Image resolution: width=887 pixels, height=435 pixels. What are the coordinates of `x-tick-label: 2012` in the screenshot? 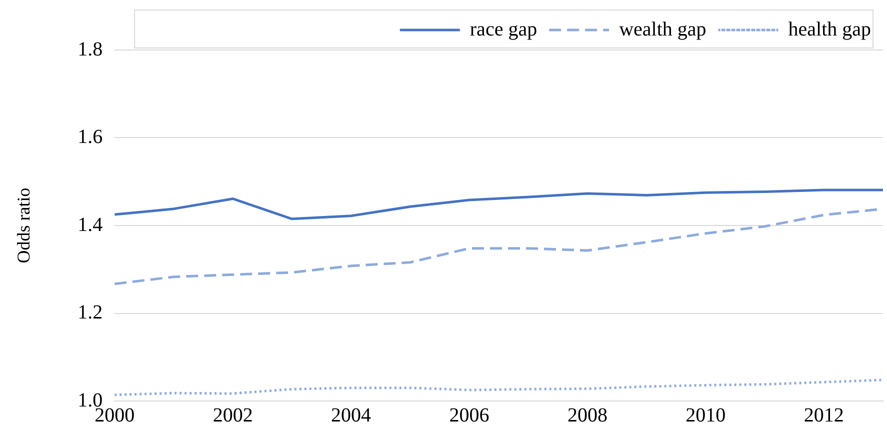 It's located at (824, 415).